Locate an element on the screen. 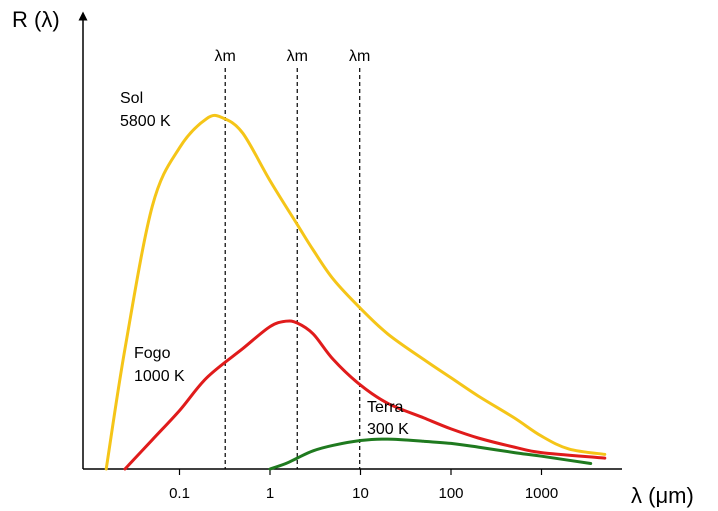  x-tick-label: 10 is located at coordinates (360, 493).